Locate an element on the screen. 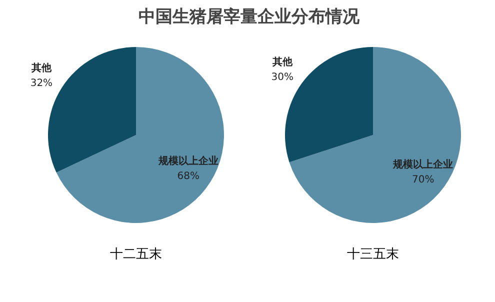 The image size is (495, 302). text: 十三五末 is located at coordinates (373, 254).